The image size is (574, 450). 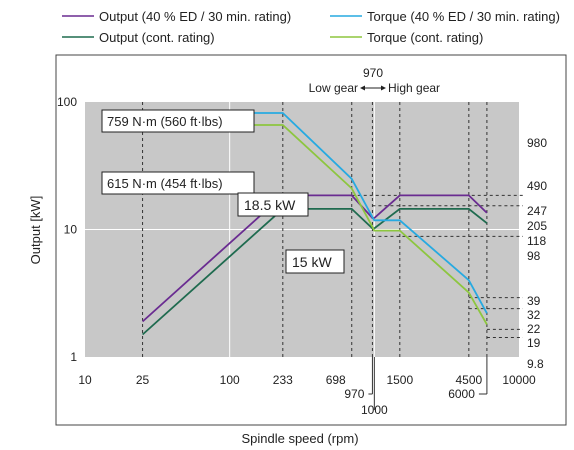 I want to click on x-tick-label: 100, so click(x=230, y=380).